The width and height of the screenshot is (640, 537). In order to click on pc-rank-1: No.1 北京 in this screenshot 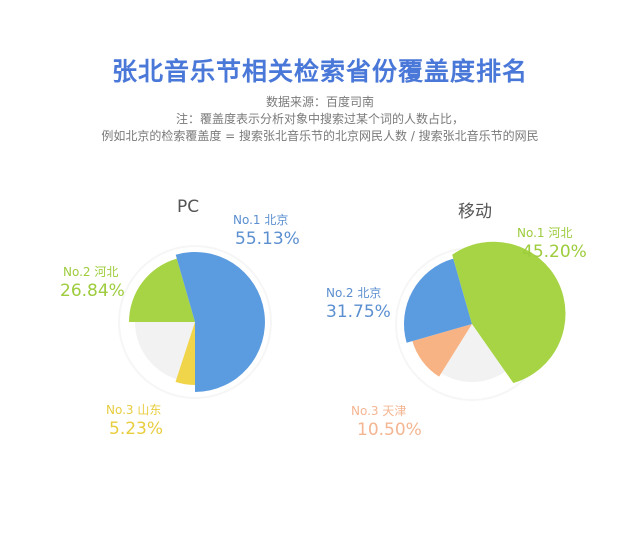, I will do `click(261, 220)`.